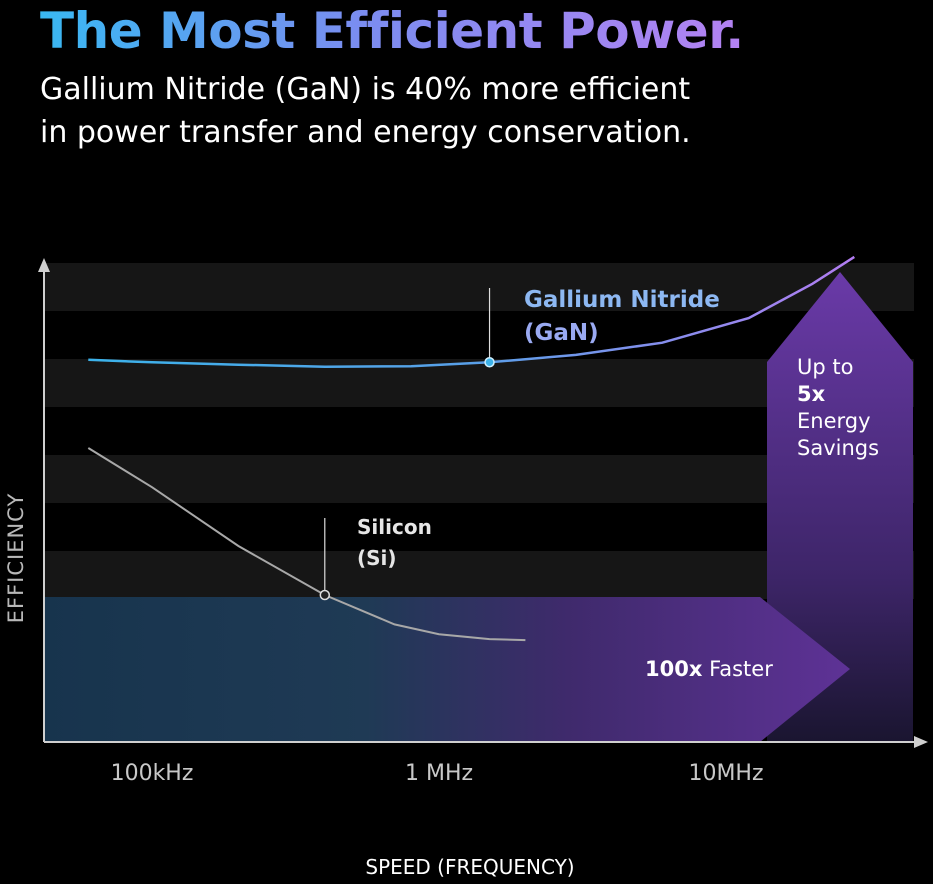 This screenshot has width=933, height=884. What do you see at coordinates (705, 669) in the screenshot?
I see `speed-annotation-space` at bounding box center [705, 669].